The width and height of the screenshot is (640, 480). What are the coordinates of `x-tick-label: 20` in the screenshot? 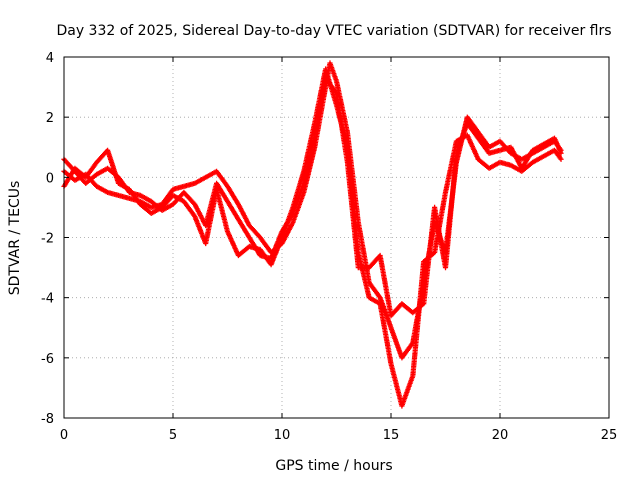 It's located at (500, 435).